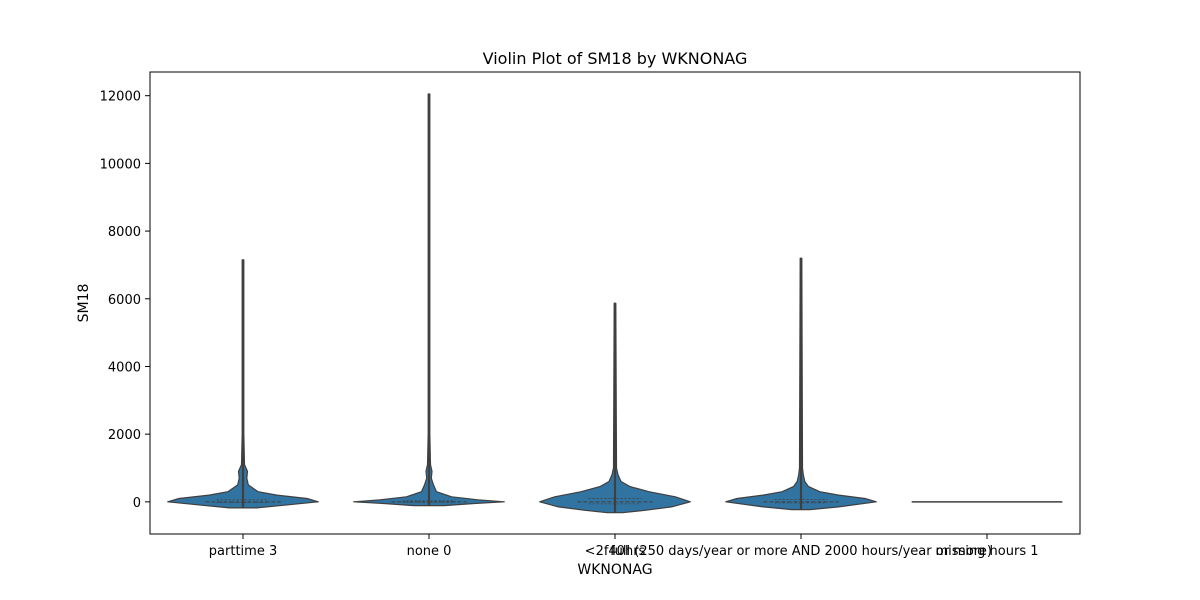 Image resolution: width=1200 pixels, height=600 pixels. Describe the element at coordinates (615, 58) in the screenshot. I see `chart-title: Violin Plot of SM18 by WKNONAG` at that location.